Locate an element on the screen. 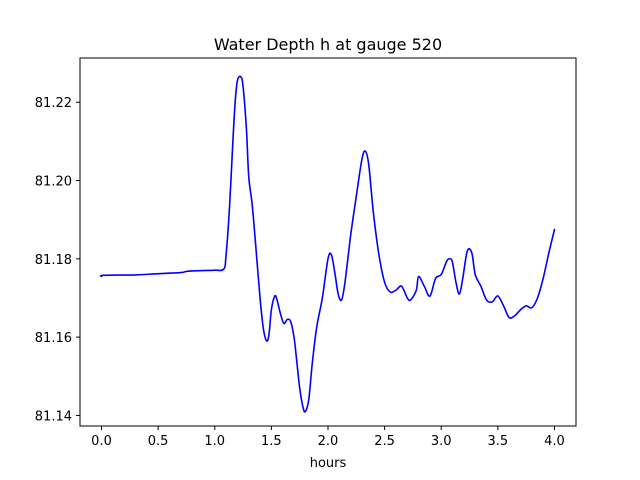 Image resolution: width=640 pixels, height=480 pixels. chart-title: Water Depth h at gauge 520 is located at coordinates (328, 44).